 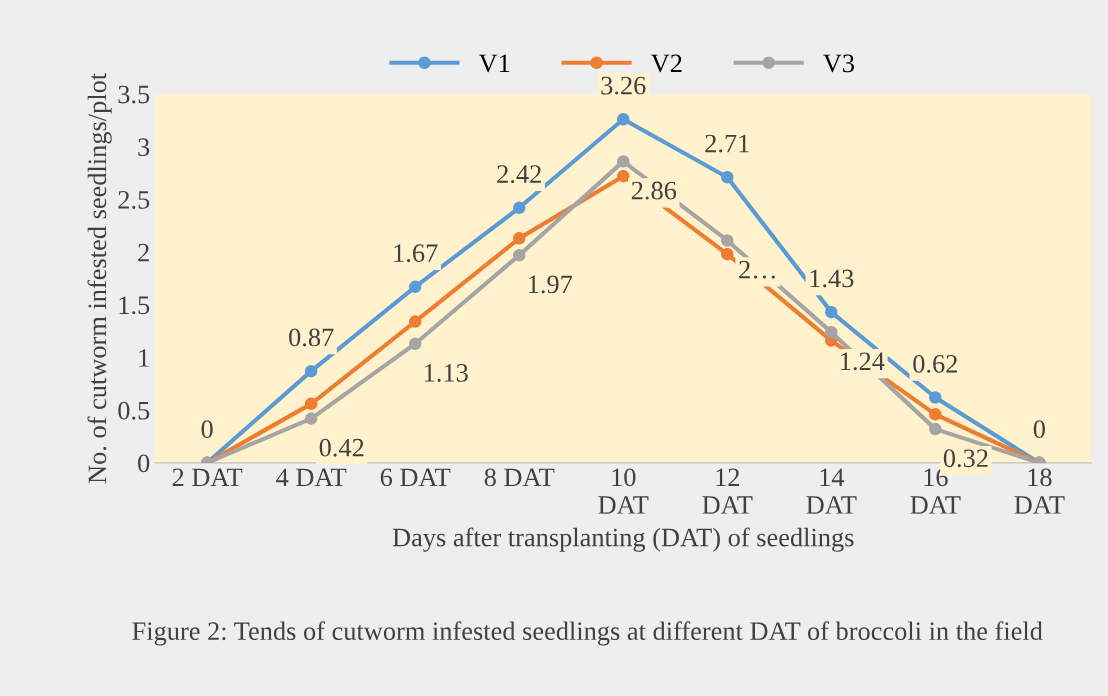 What do you see at coordinates (311, 477) in the screenshot?
I see `x-tick-label: 4 DAT` at bounding box center [311, 477].